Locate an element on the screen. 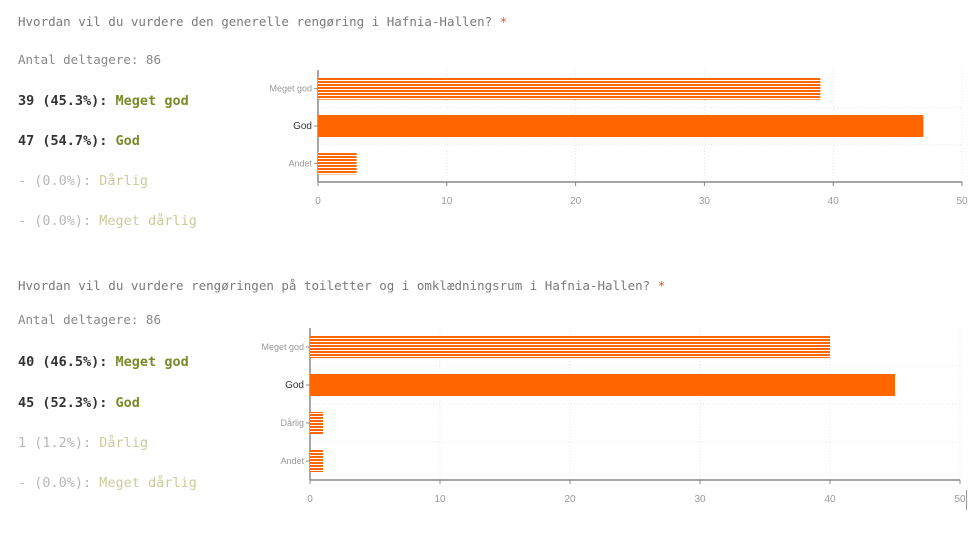  scroll-edge-marker is located at coordinates (966, 500).